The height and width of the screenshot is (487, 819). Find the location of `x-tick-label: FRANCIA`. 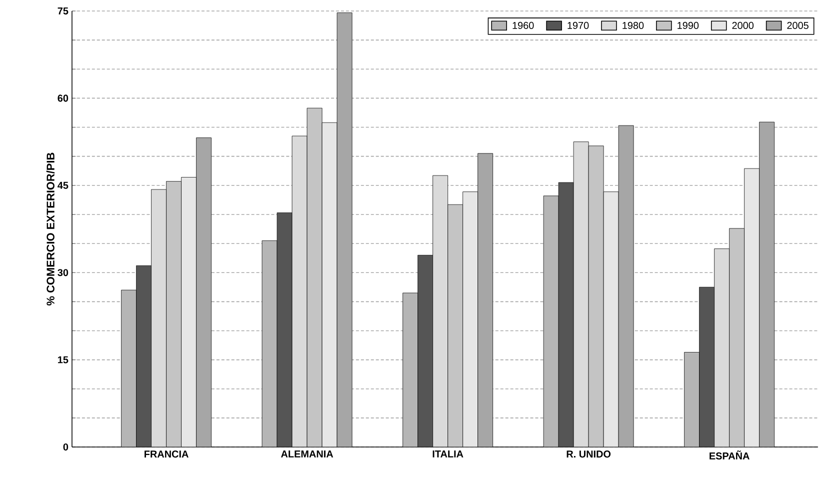

x-tick-label: FRANCIA is located at coordinates (166, 454).